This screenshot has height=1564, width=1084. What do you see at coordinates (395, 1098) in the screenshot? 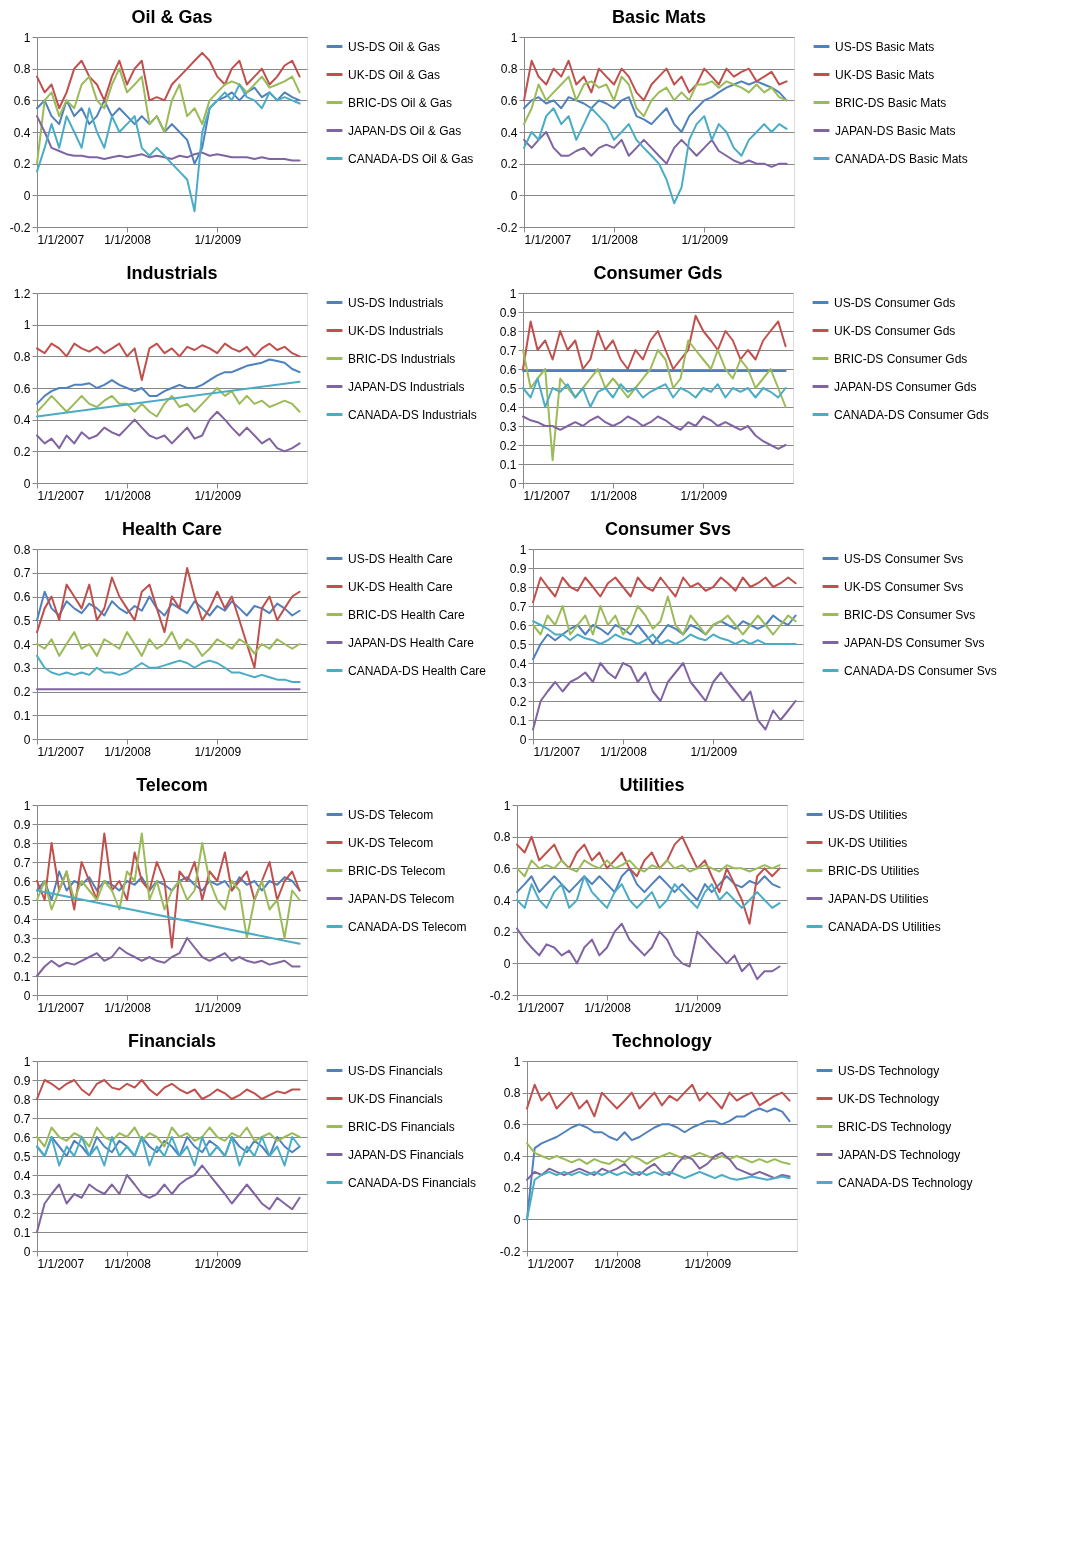
I see `legend-label: UK-DS Financials` at bounding box center [395, 1098].